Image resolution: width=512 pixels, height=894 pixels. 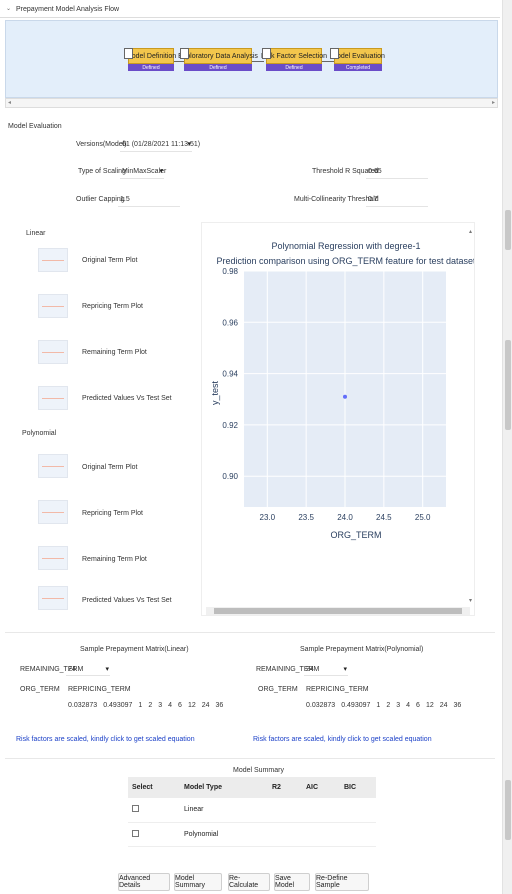 What do you see at coordinates (470, 601) in the screenshot?
I see `scroll-down-icon: ▾` at bounding box center [470, 601].